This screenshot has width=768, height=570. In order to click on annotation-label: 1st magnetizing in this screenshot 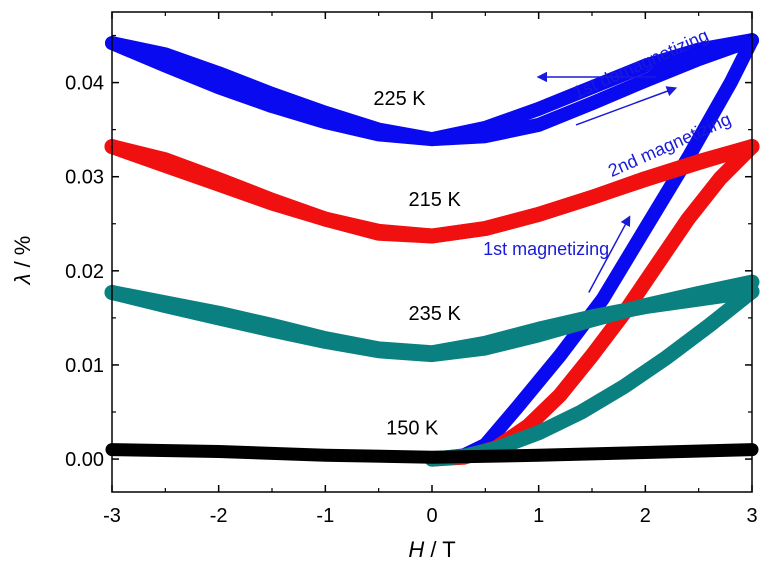, I will do `click(546, 249)`.